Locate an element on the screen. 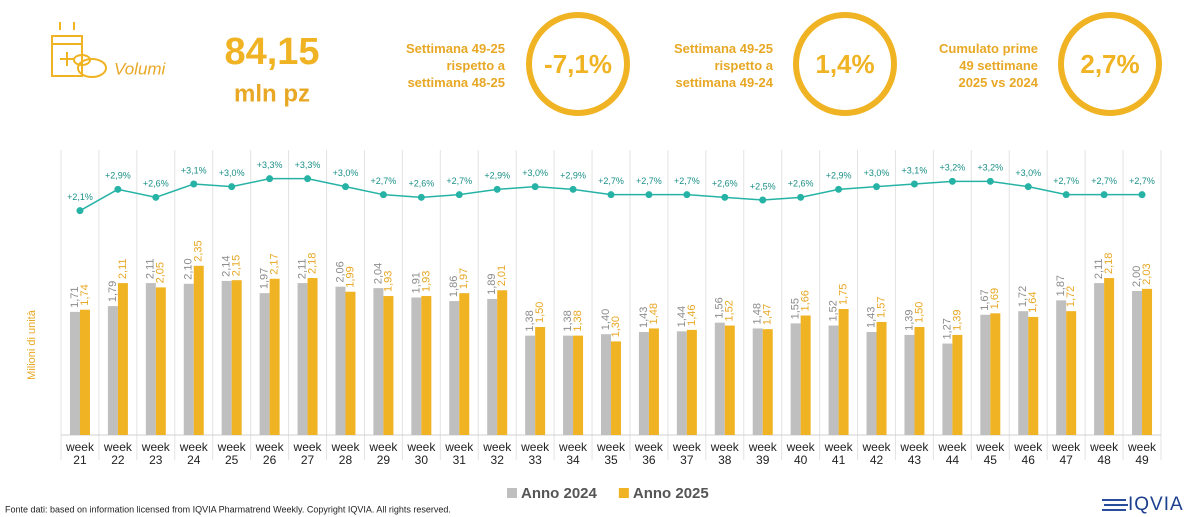 The width and height of the screenshot is (1203, 517). growth-label: +3,1% is located at coordinates (194, 170).